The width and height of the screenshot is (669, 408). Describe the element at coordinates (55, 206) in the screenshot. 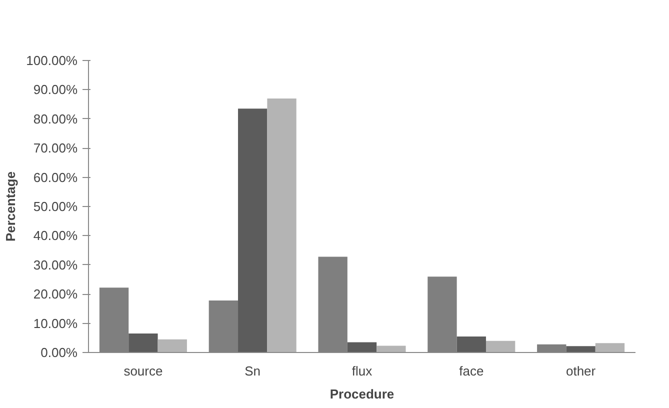

I see `y-tick-label: 50.00%` at that location.